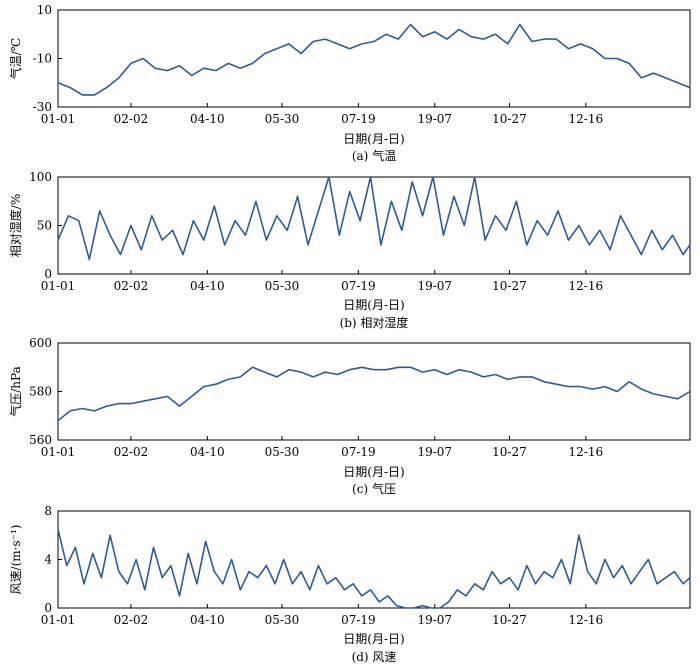  Describe the element at coordinates (374, 155) in the screenshot. I see `temperature-caption: (a) 气温` at that location.